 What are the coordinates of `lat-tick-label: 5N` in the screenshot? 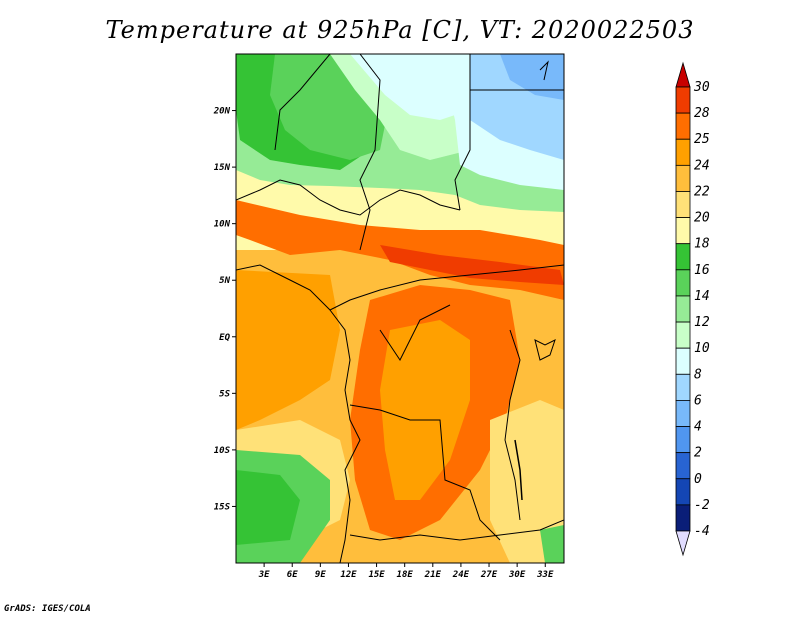 It's located at (224, 281).